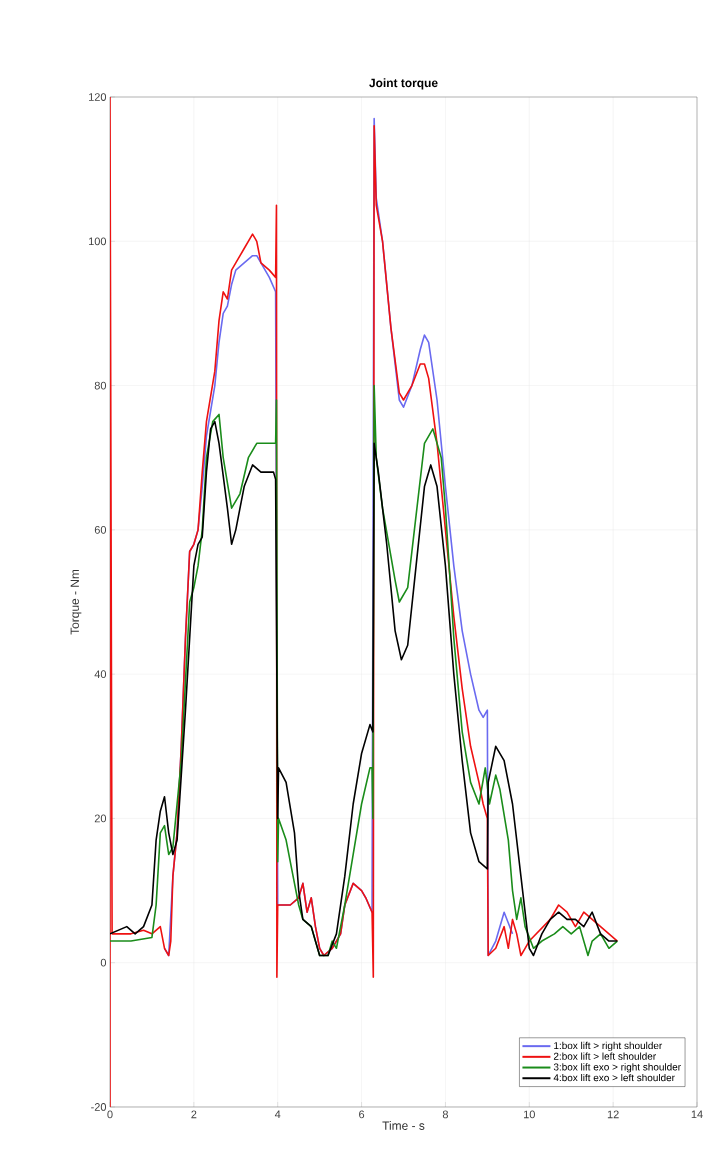 The height and width of the screenshot is (1163, 718). I want to click on x-tick-label: 4, so click(277, 1114).